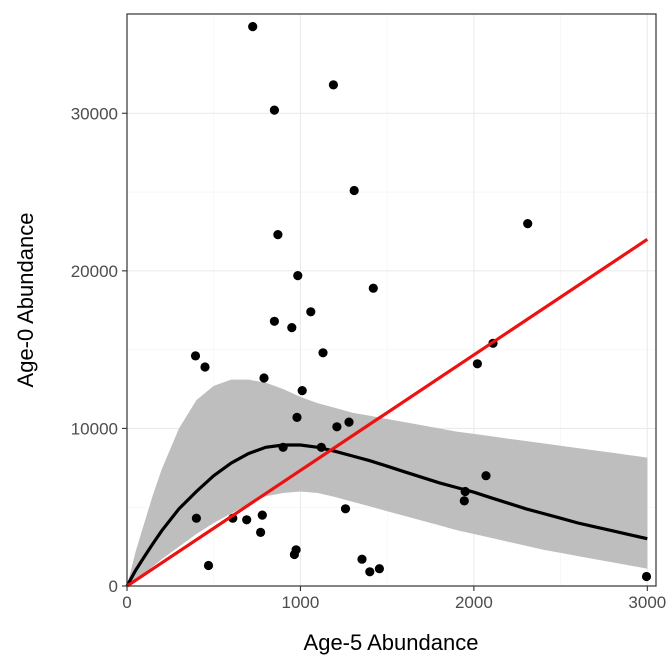 This screenshot has width=672, height=672. What do you see at coordinates (394, 599) in the screenshot?
I see `x-axis: 0 1000 2000 3000` at bounding box center [394, 599].